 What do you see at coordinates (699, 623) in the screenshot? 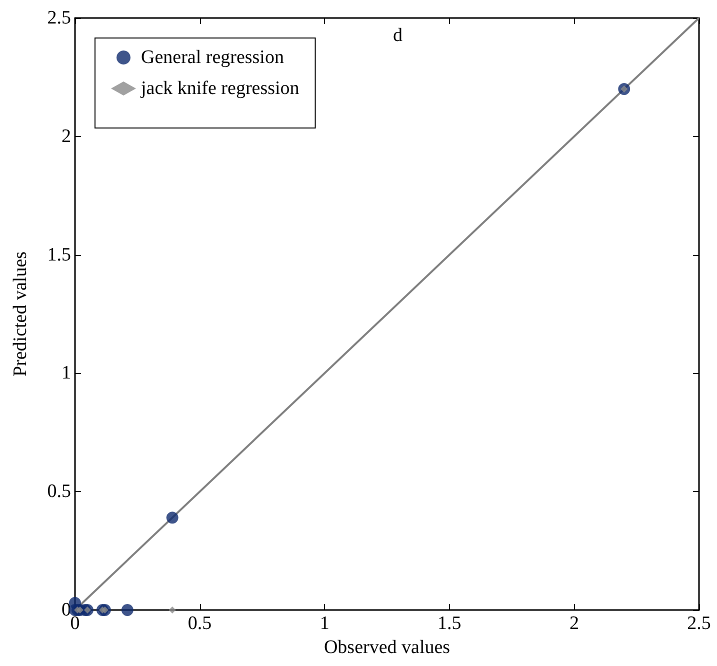
I see `x-tick-label: 2.5` at bounding box center [699, 623].